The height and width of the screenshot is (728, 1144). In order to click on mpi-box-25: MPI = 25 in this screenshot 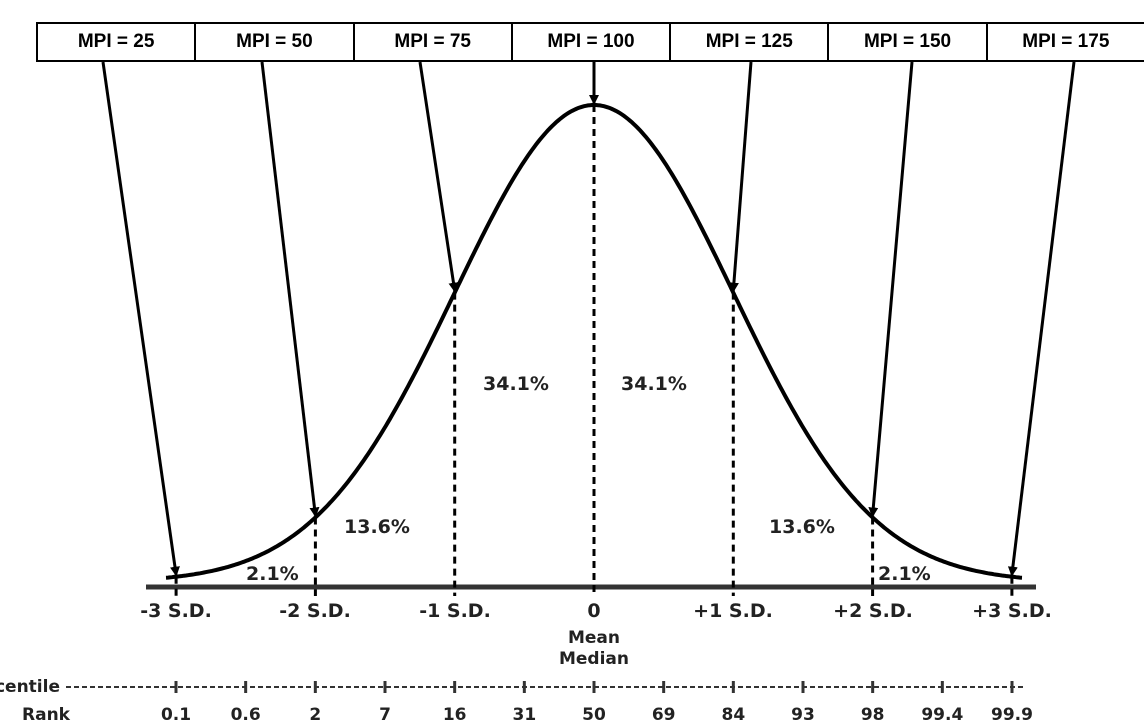, I will do `click(116, 42)`.